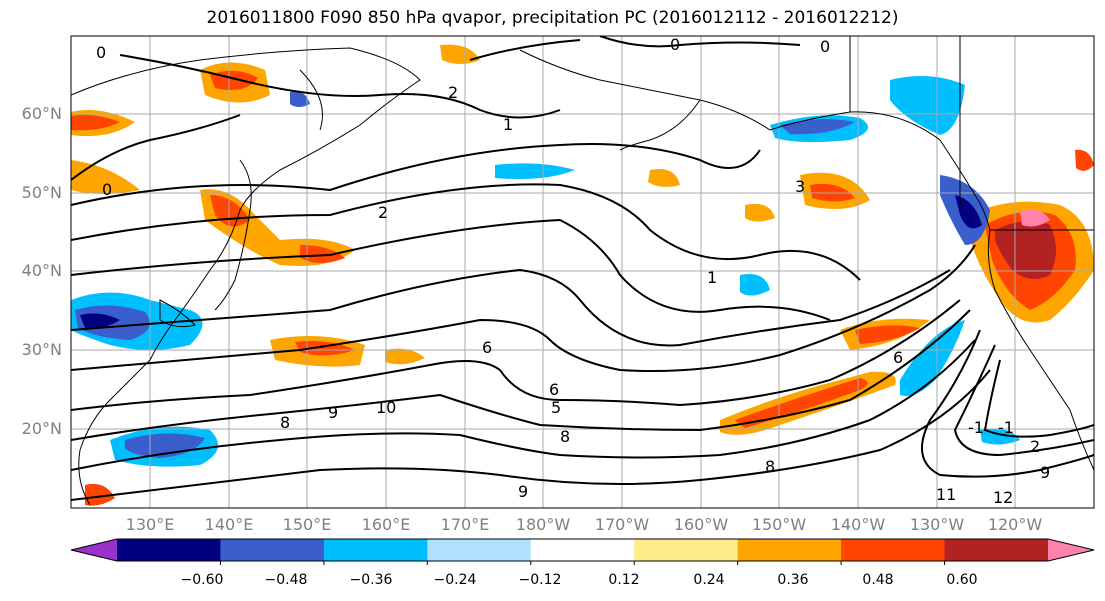 This screenshot has height=601, width=1105. I want to click on lon-label: 150°E, so click(307, 524).